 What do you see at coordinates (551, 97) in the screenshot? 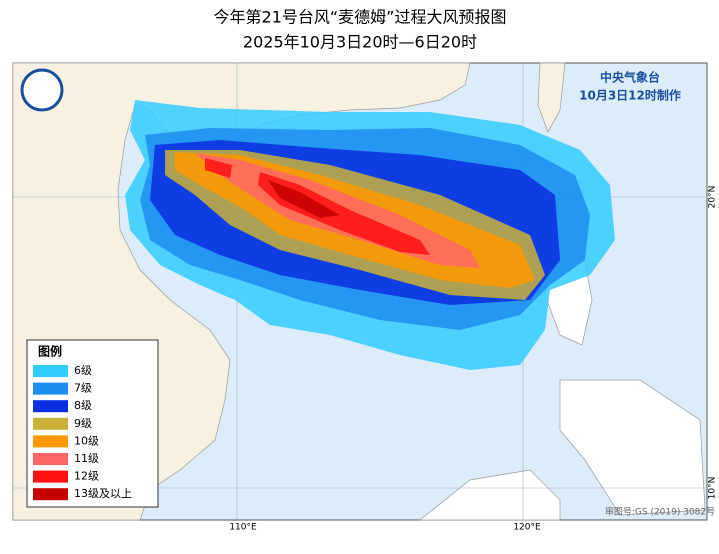
I see `taiwan` at bounding box center [551, 97].